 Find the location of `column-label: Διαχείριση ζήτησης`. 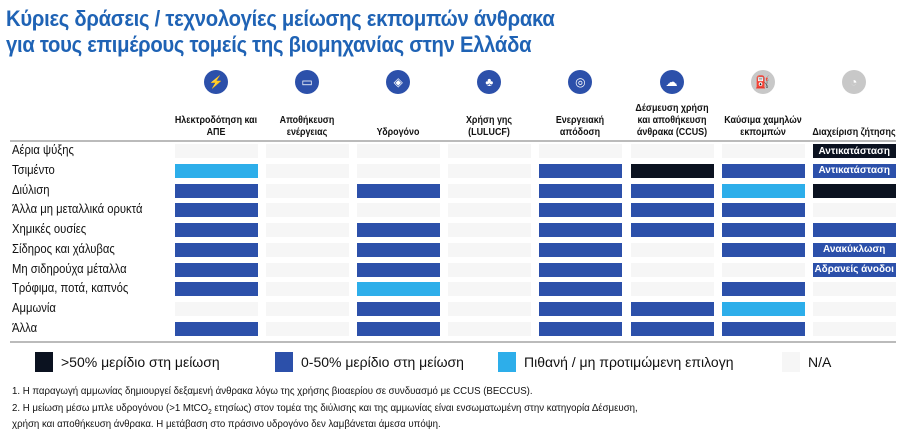

column-label: Διαχείριση ζήτησης is located at coordinates (854, 132).